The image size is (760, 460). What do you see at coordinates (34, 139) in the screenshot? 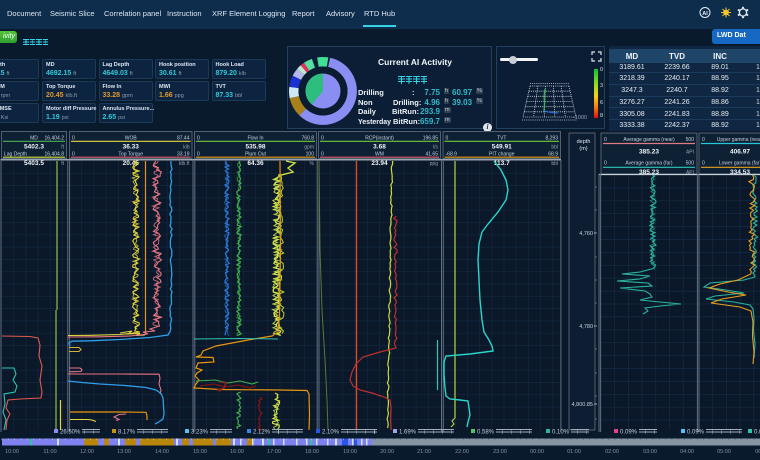
I see `svg-text: MD` at bounding box center [34, 139].